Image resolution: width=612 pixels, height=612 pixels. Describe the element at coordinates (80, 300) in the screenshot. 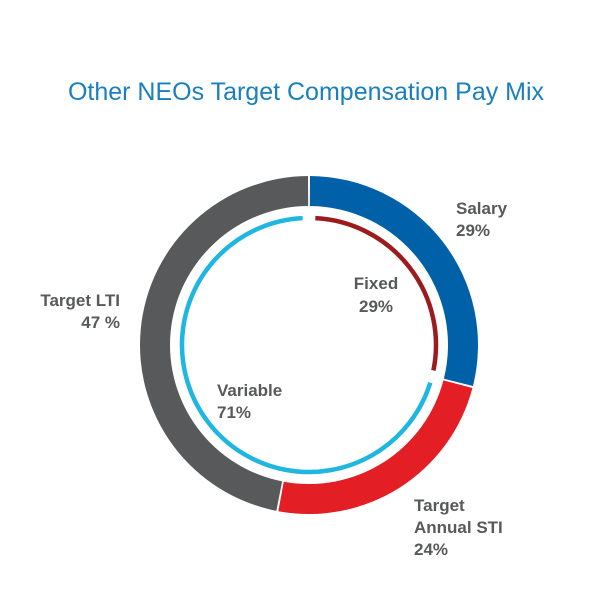

I see `label-lti-name: Target LTI` at that location.